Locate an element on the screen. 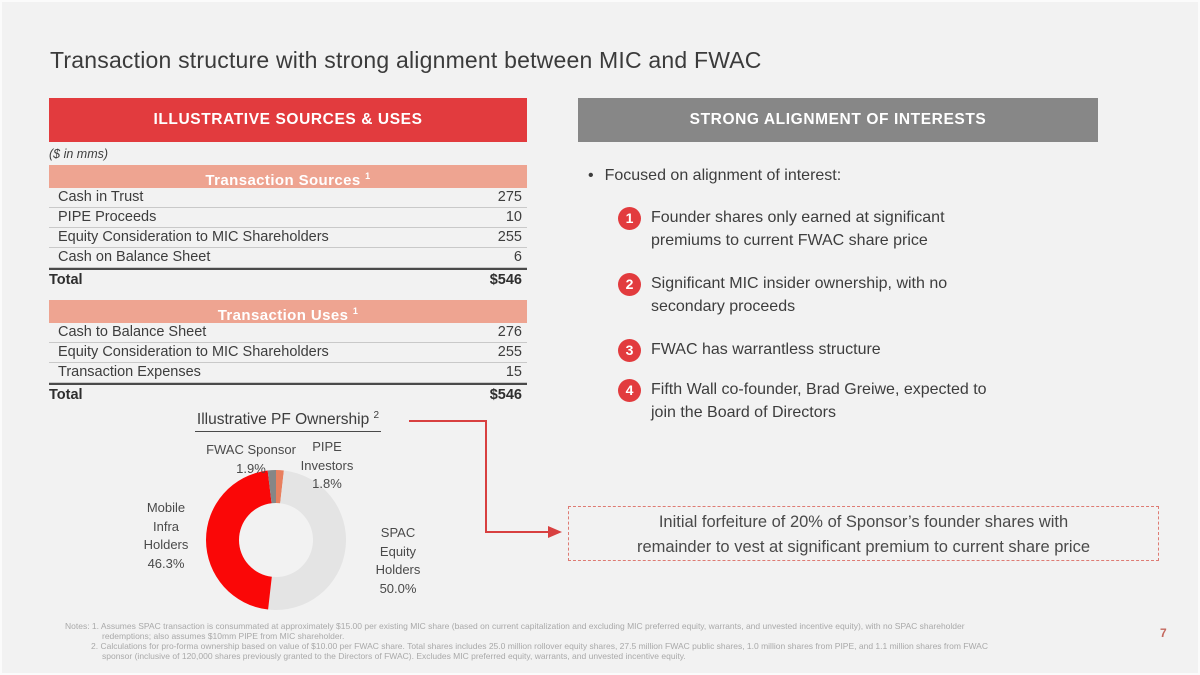  ownership-donut-chart is located at coordinates (275, 540).